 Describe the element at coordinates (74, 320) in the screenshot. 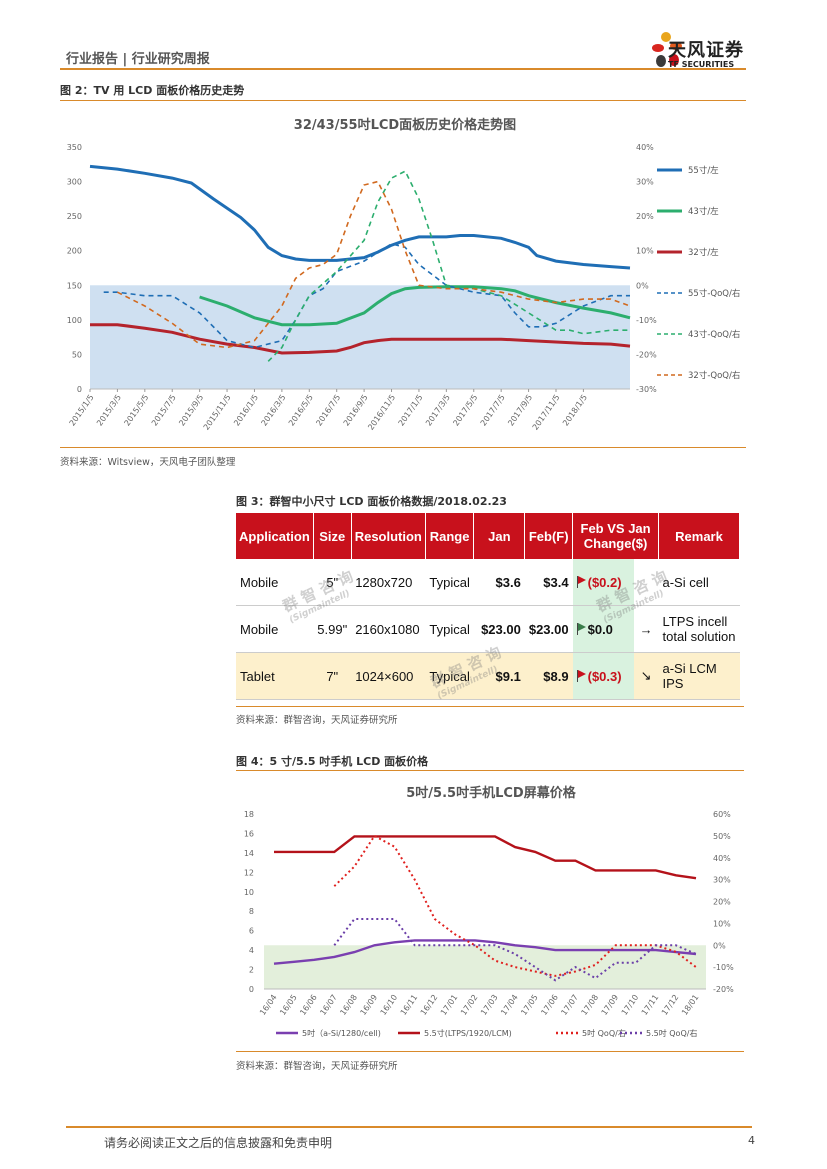

I see `y-left-tick-label: 100` at that location.